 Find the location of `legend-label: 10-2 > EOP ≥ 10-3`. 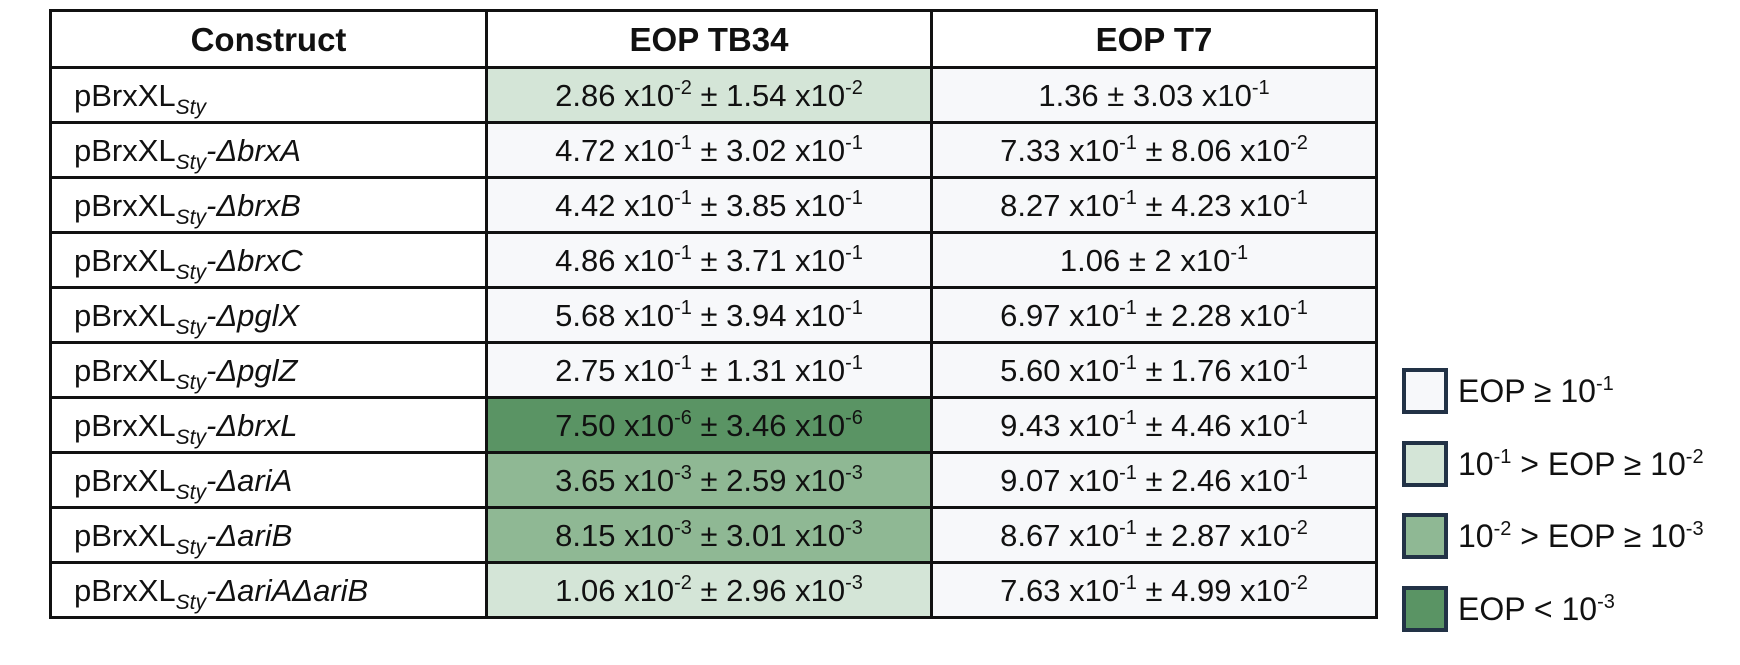

legend-label: 10-2 > EOP ≥ 10-3 is located at coordinates (1581, 536).